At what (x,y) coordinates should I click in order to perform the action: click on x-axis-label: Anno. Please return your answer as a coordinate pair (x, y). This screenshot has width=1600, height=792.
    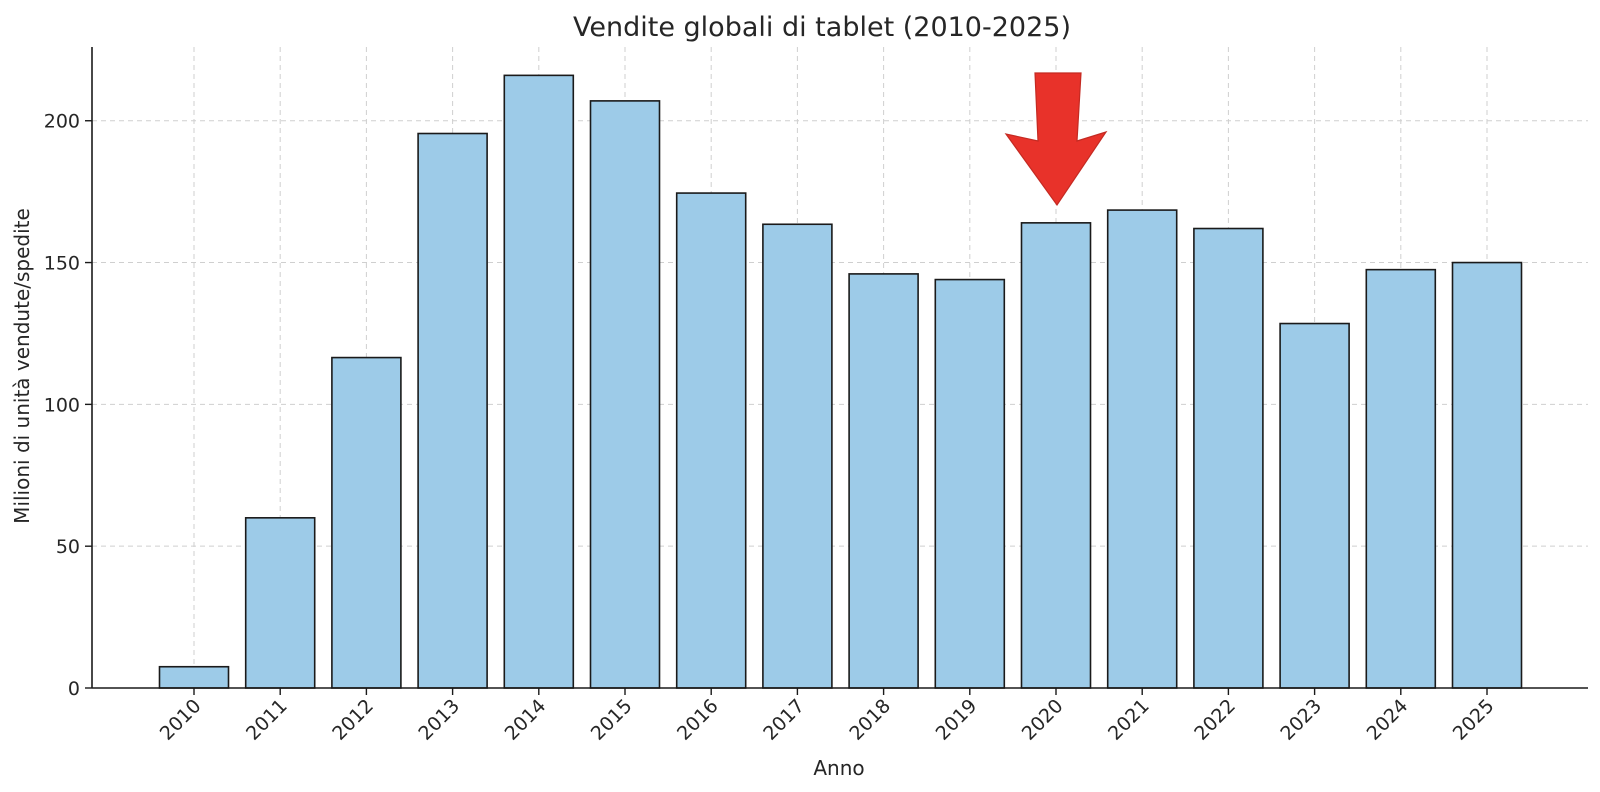
    Looking at the image, I should click on (838, 768).